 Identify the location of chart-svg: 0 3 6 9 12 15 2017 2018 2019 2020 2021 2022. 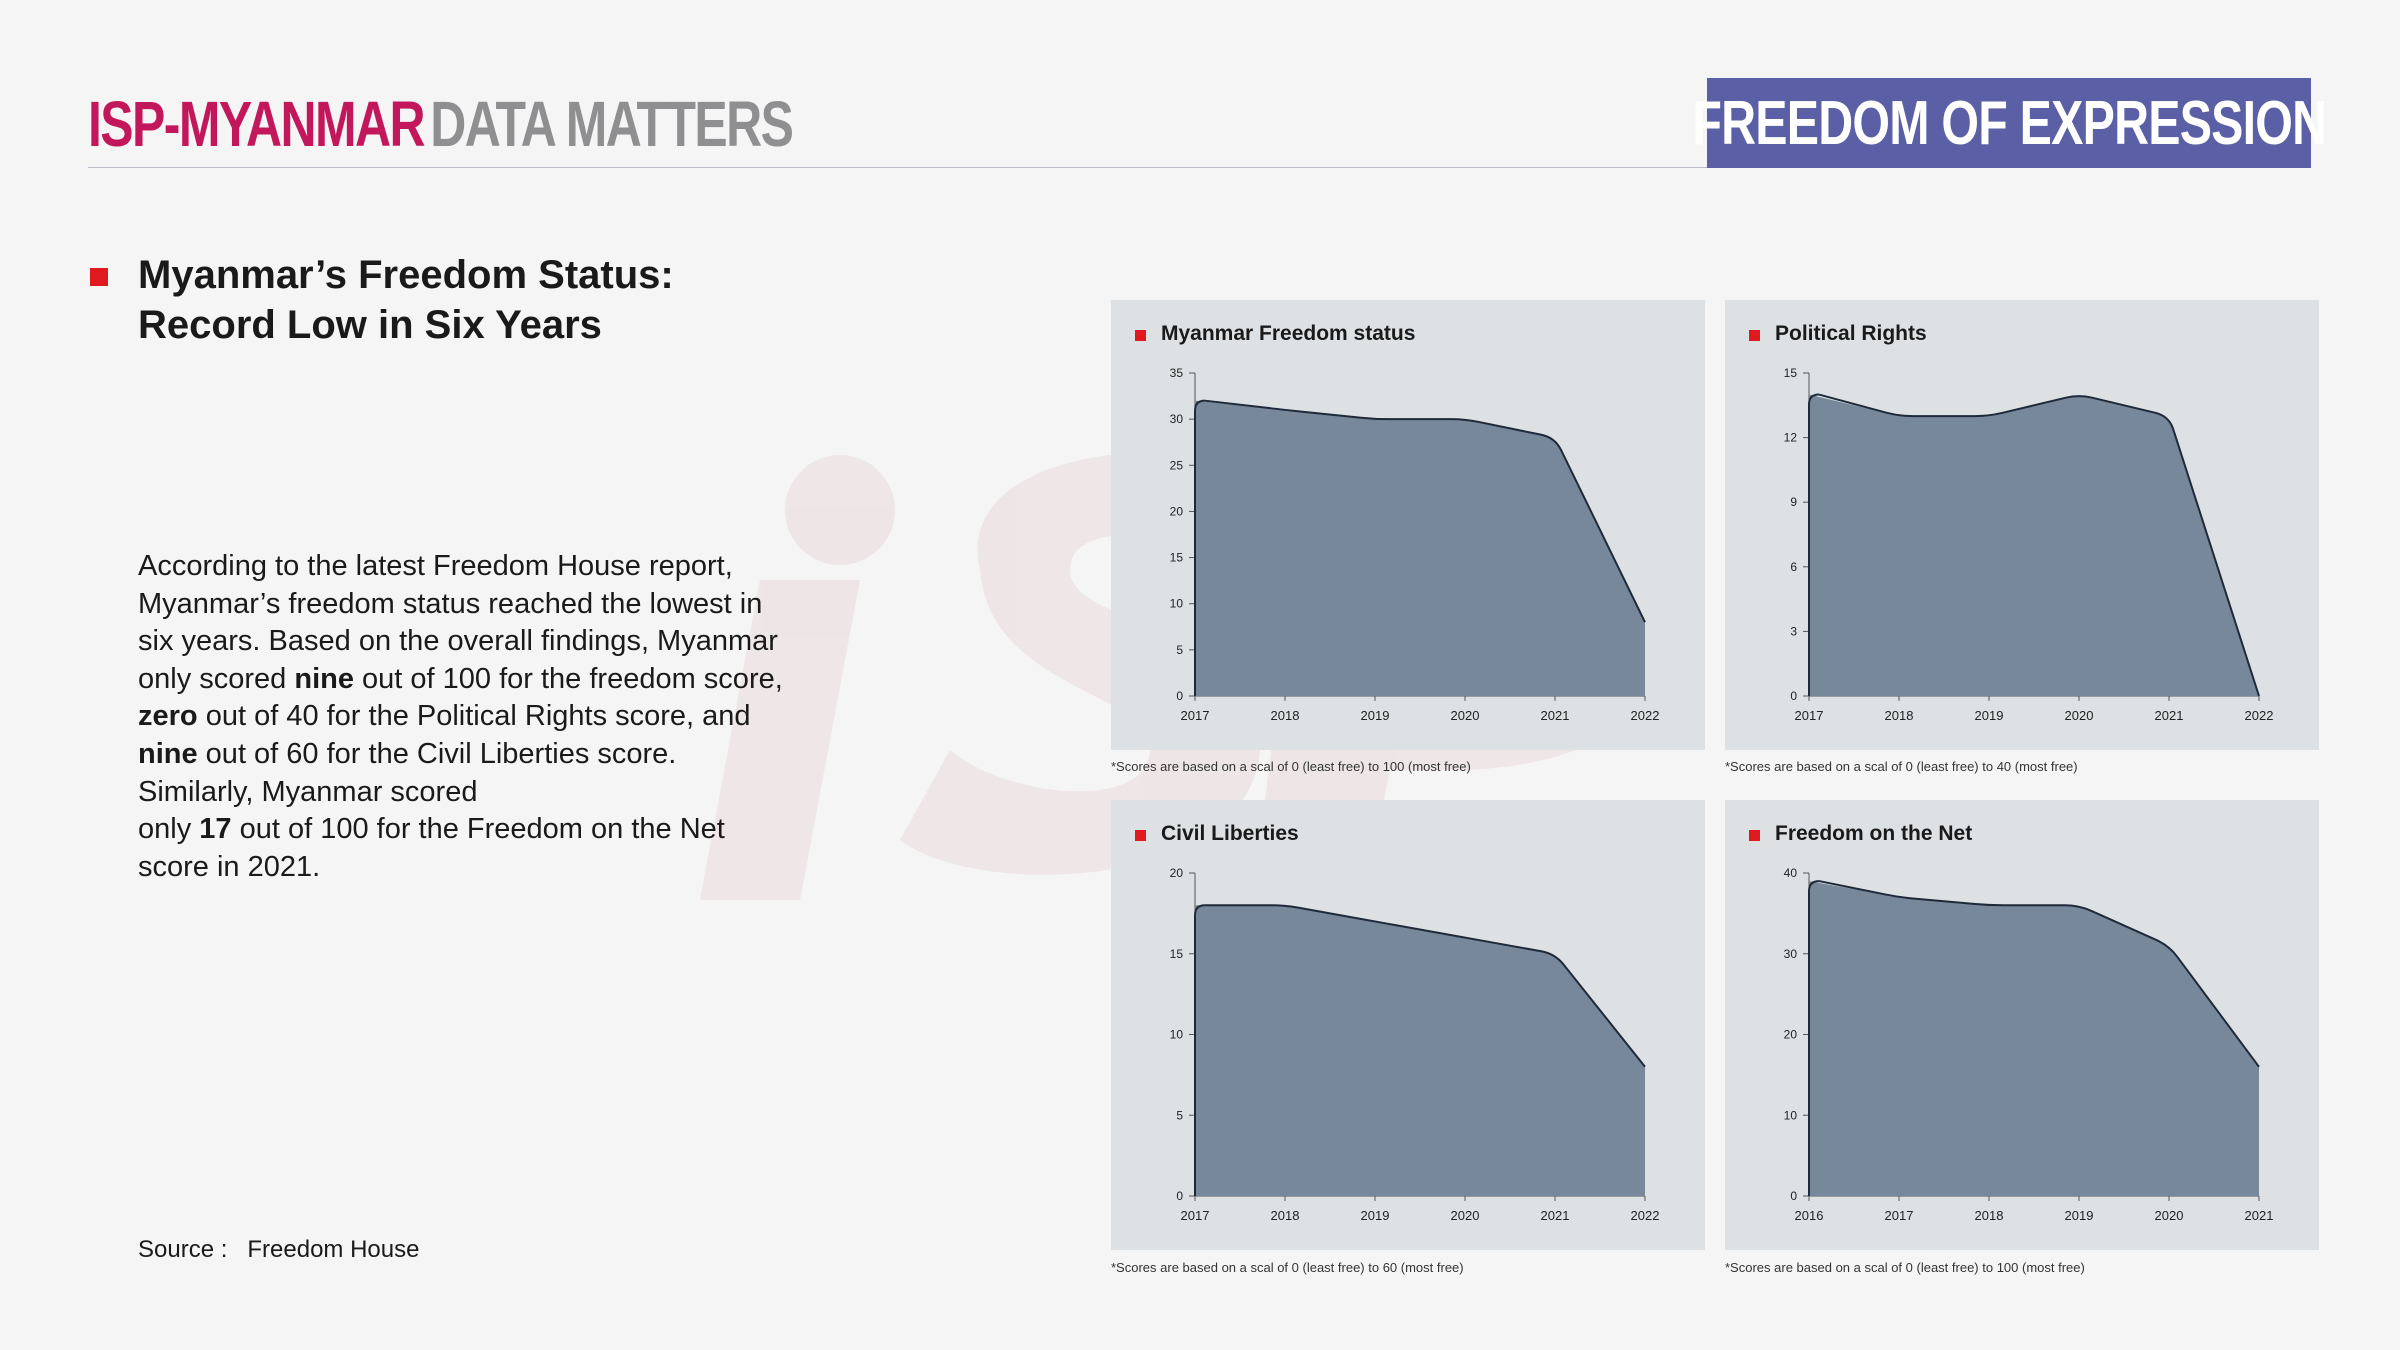
(2029, 544).